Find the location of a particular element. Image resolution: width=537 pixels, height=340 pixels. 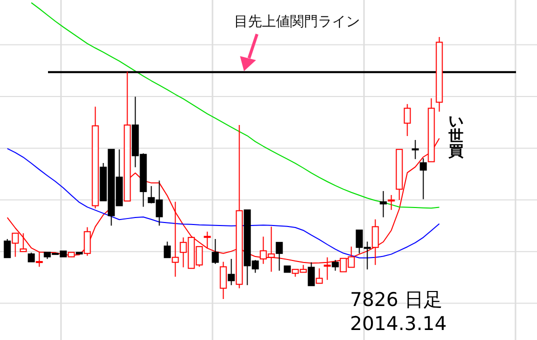

text: 2014.3.14 is located at coordinates (398, 324).